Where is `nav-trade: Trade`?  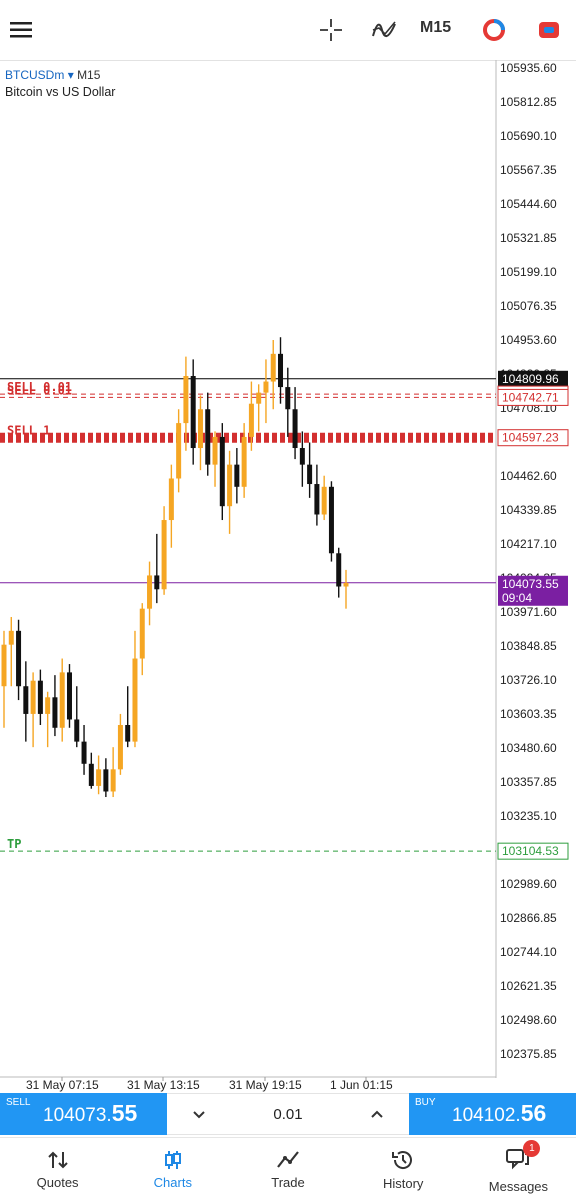
nav-trade: Trade is located at coordinates (287, 1169).